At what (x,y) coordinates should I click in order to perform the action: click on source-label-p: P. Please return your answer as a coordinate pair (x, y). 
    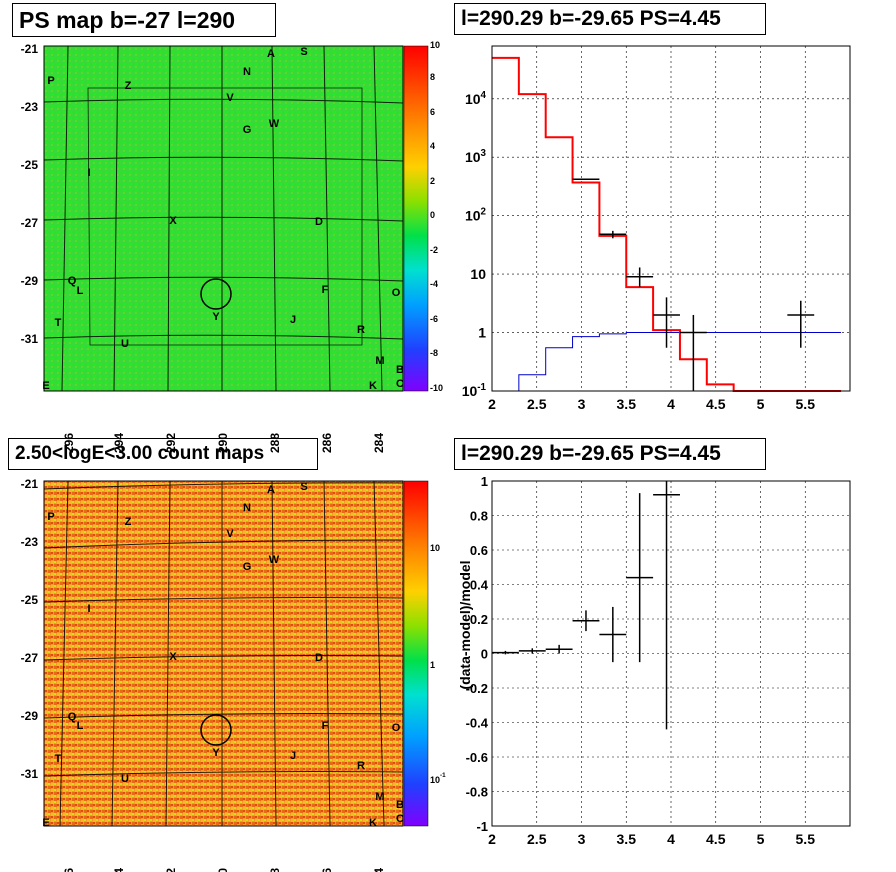
    Looking at the image, I should click on (50, 517).